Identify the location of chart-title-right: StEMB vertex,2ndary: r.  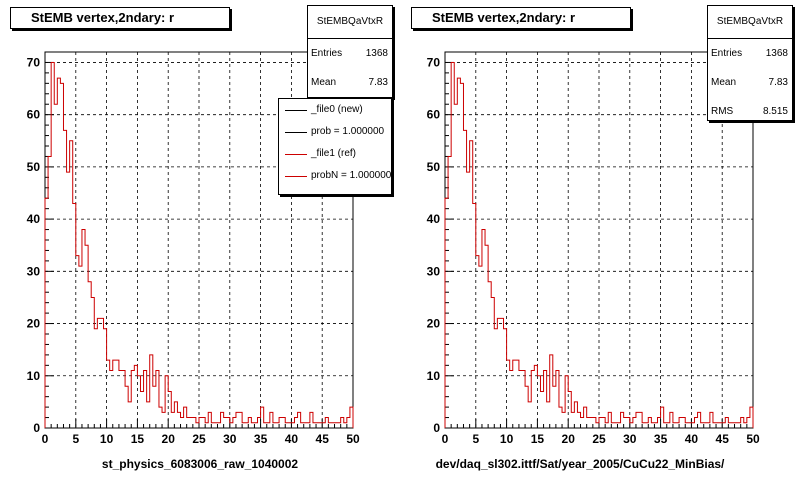
(521, 18).